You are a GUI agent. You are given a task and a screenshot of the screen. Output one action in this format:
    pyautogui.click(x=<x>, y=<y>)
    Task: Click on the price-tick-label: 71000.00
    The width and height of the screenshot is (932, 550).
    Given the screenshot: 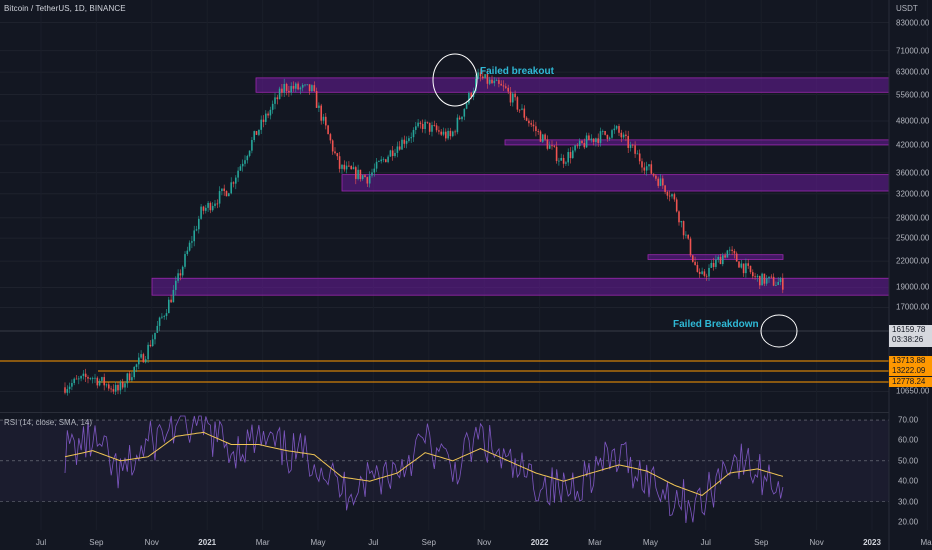 What is the action you would take?
    pyautogui.click(x=913, y=51)
    